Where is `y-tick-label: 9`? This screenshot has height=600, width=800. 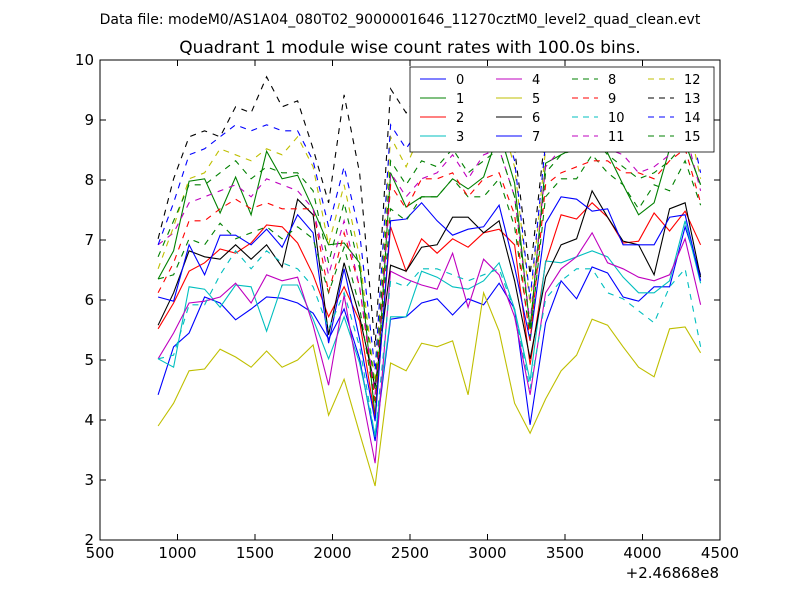
y-tick-label: 9 is located at coordinates (89, 120).